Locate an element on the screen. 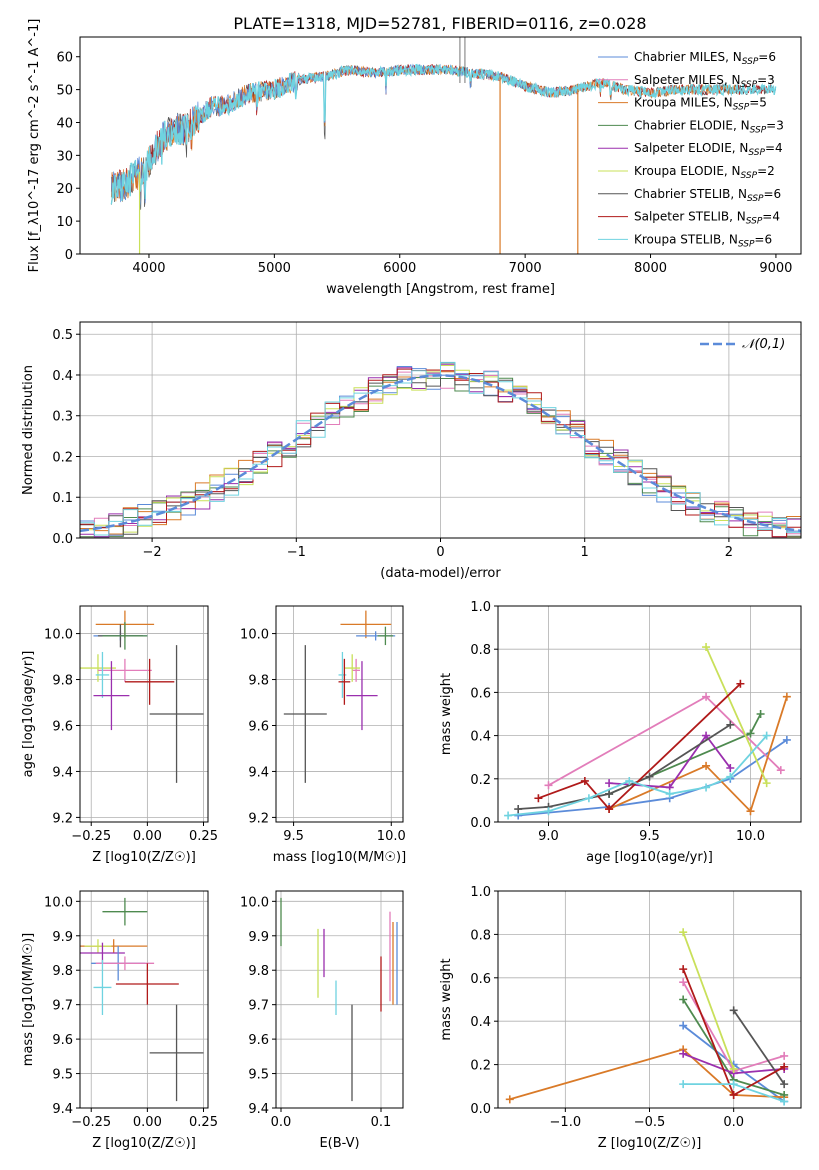  errorbar-chabrier_elodie is located at coordinates (125, 636).